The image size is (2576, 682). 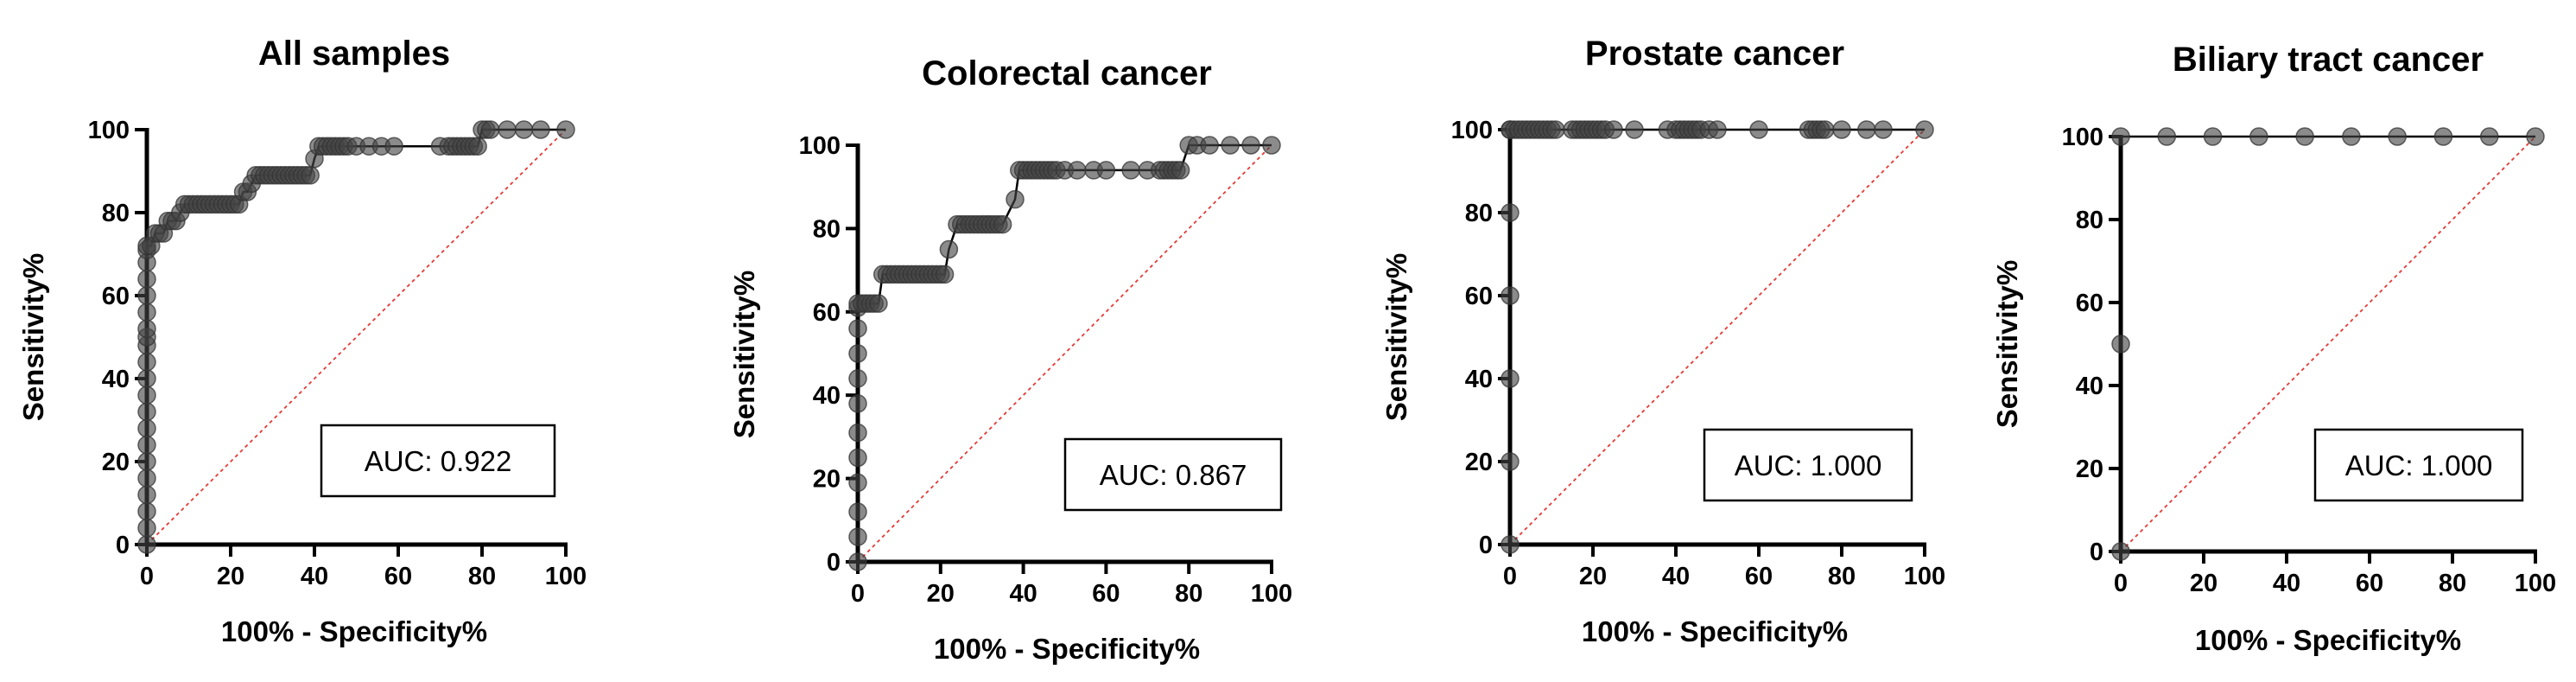 I want to click on x-tick-label: 80, so click(x=482, y=576).